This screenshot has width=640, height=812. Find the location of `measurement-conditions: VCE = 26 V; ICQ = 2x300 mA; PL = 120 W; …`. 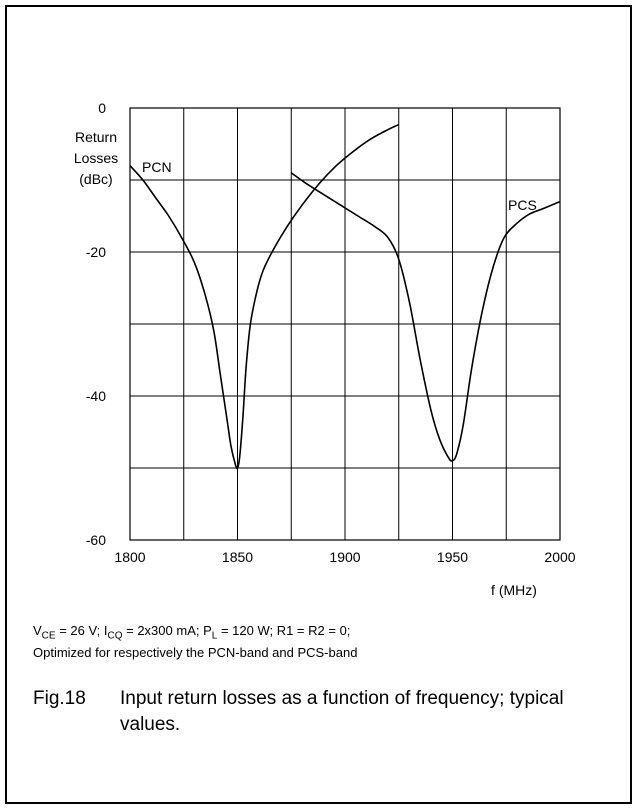

measurement-conditions: VCE = 26 V; ICQ = 2x300 mA; PL = 120 W; … is located at coordinates (323, 642).